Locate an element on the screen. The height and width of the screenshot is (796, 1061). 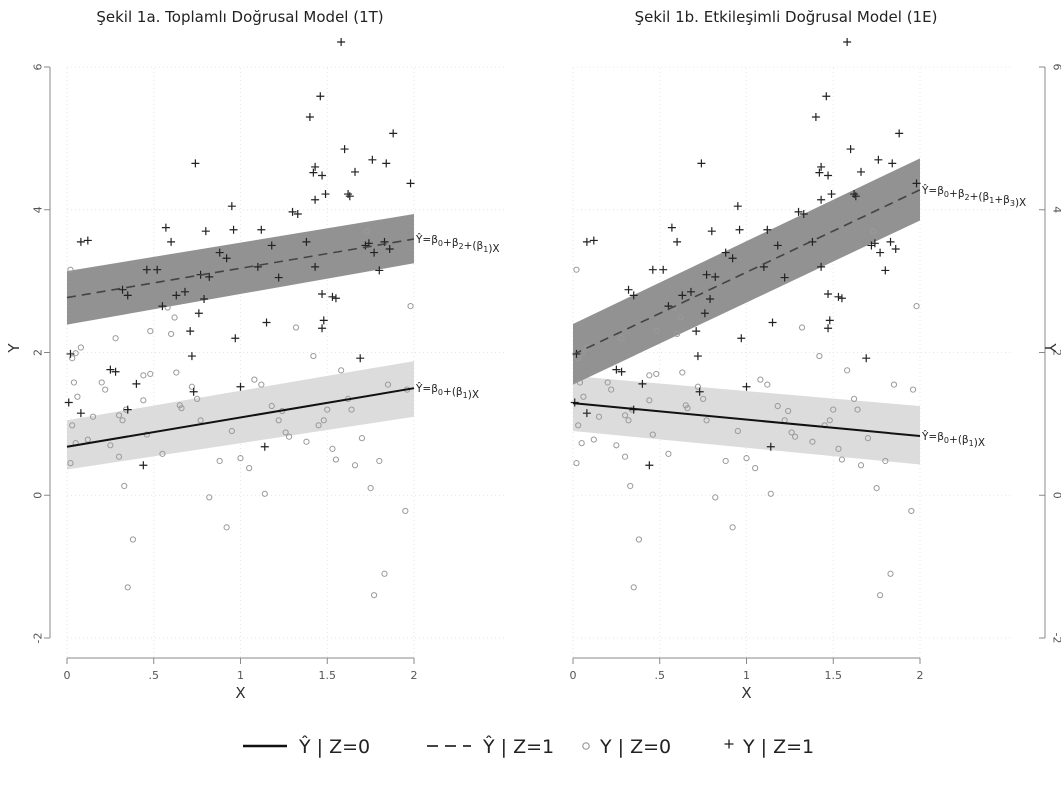
legend: Ŷ | Z=0 Ŷ | Z=1 Y | Z=0 Y | Z=1 is located at coordinates (528, 746).